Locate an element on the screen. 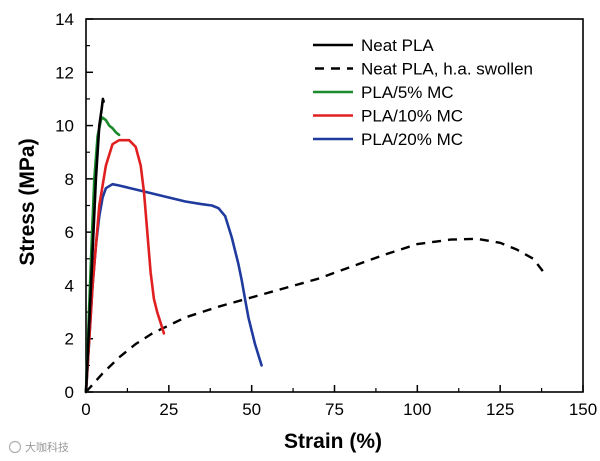 The image size is (600, 461). y-tick-label: 0 is located at coordinates (69, 392).